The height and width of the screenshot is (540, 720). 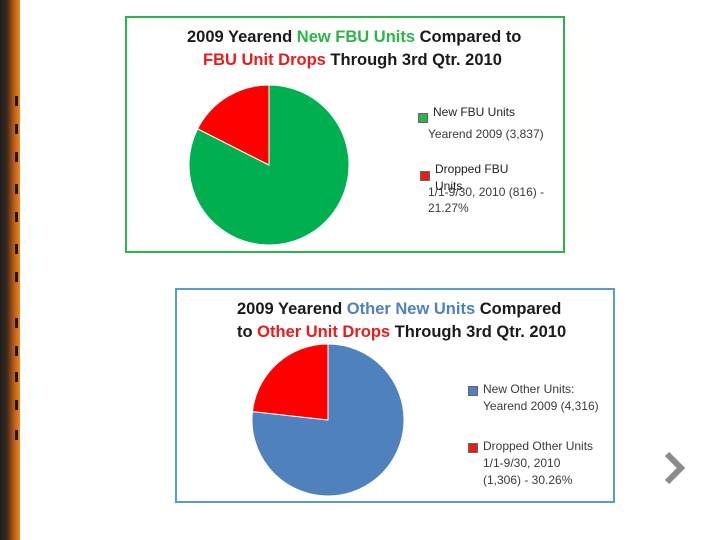 What do you see at coordinates (411, 309) in the screenshot?
I see `title-segment: Other New Units` at bounding box center [411, 309].